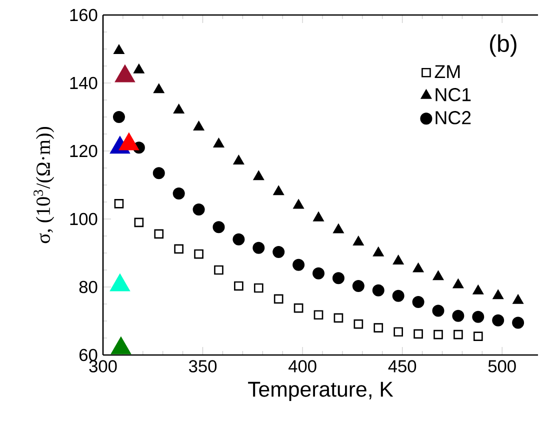 Image resolution: width=541 pixels, height=432 pixels. Describe the element at coordinates (88, 355) in the screenshot. I see `y-tick-label: 60` at that location.